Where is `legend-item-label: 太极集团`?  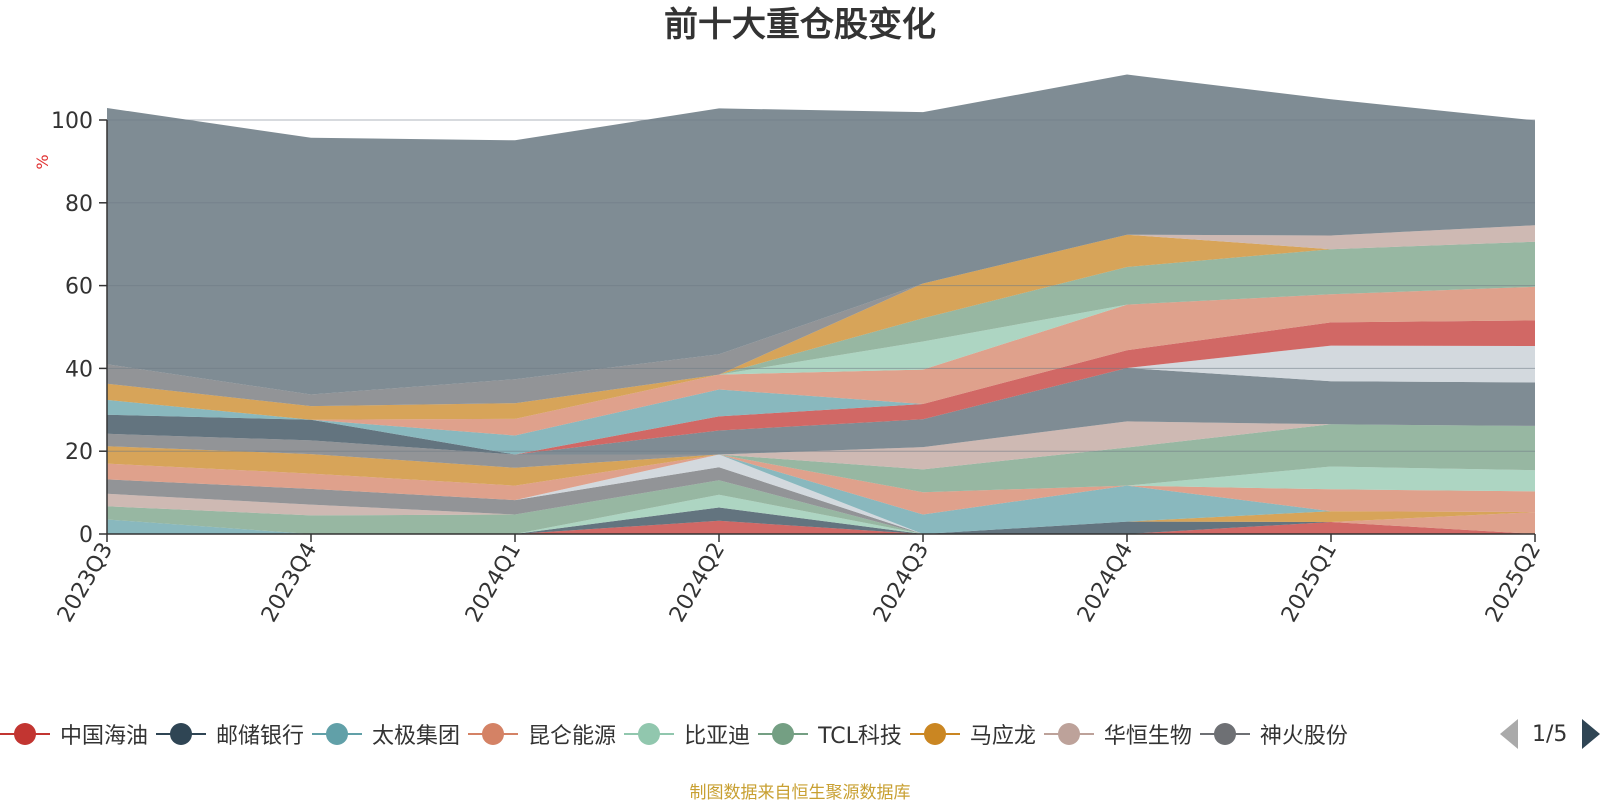
legend-item-label: 太极集团 is located at coordinates (416, 736).